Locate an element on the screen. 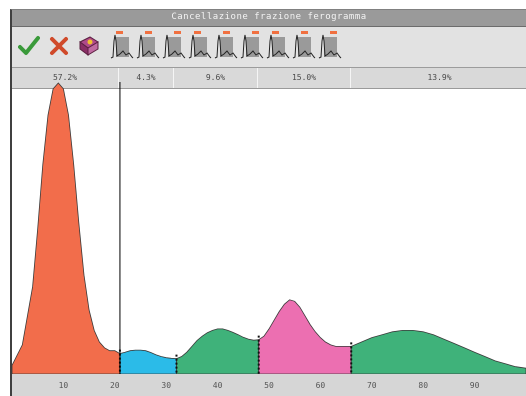  x-tick-label: 60 is located at coordinates (321, 385).